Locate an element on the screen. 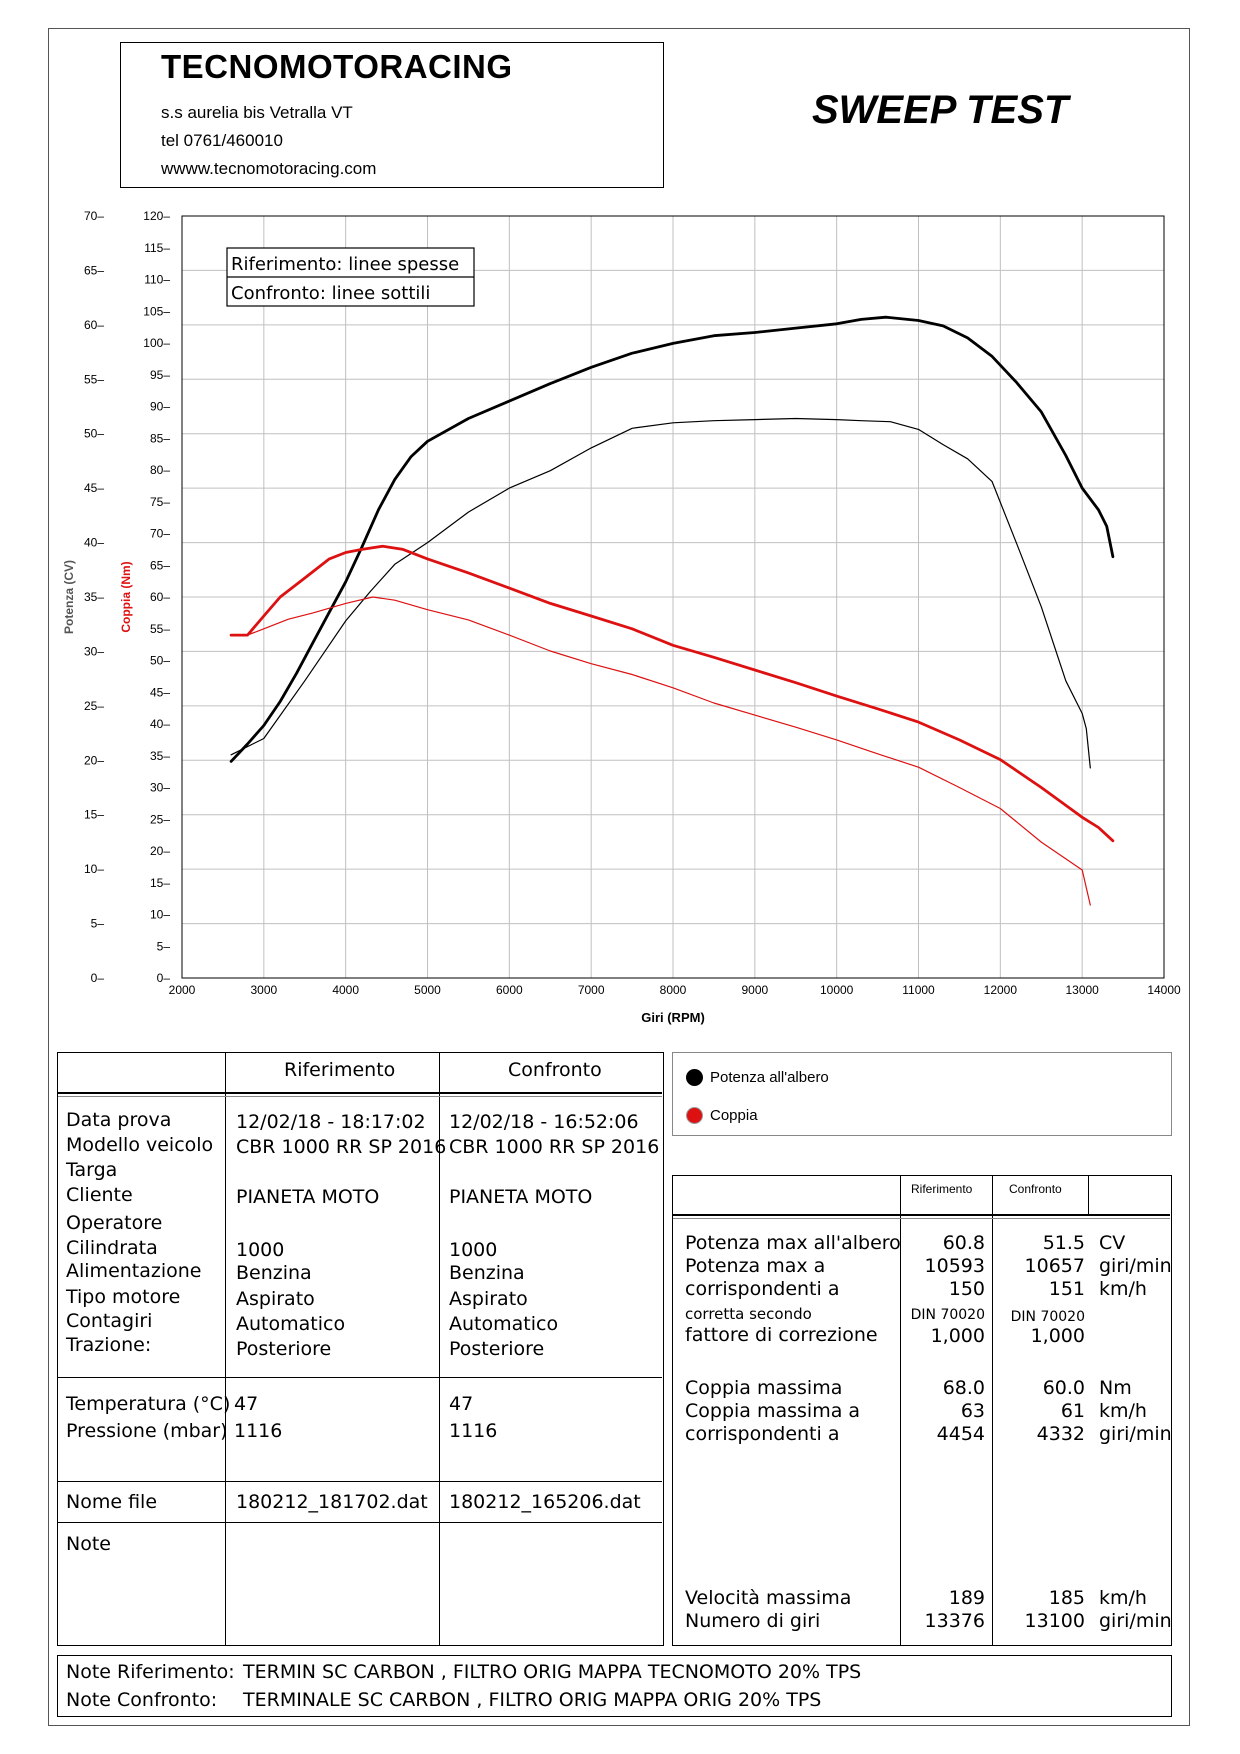  x-tick-label: 4000 is located at coordinates (345, 990).